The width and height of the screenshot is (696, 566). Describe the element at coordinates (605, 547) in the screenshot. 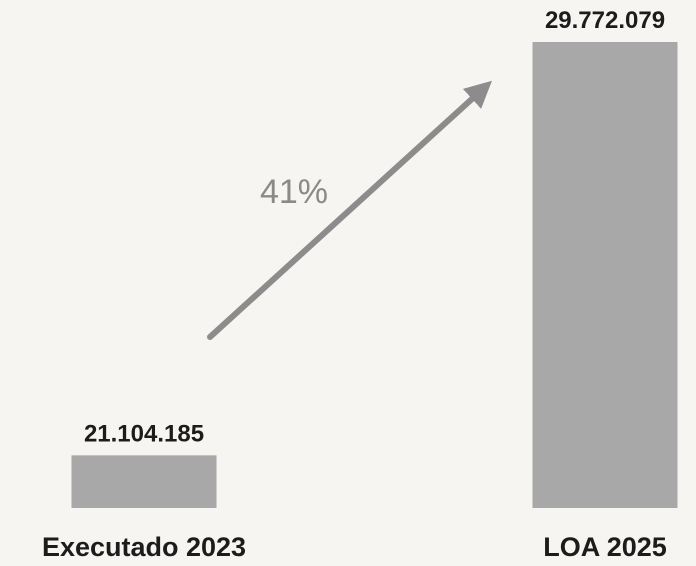

I see `category-label-1: LOA 2025` at that location.